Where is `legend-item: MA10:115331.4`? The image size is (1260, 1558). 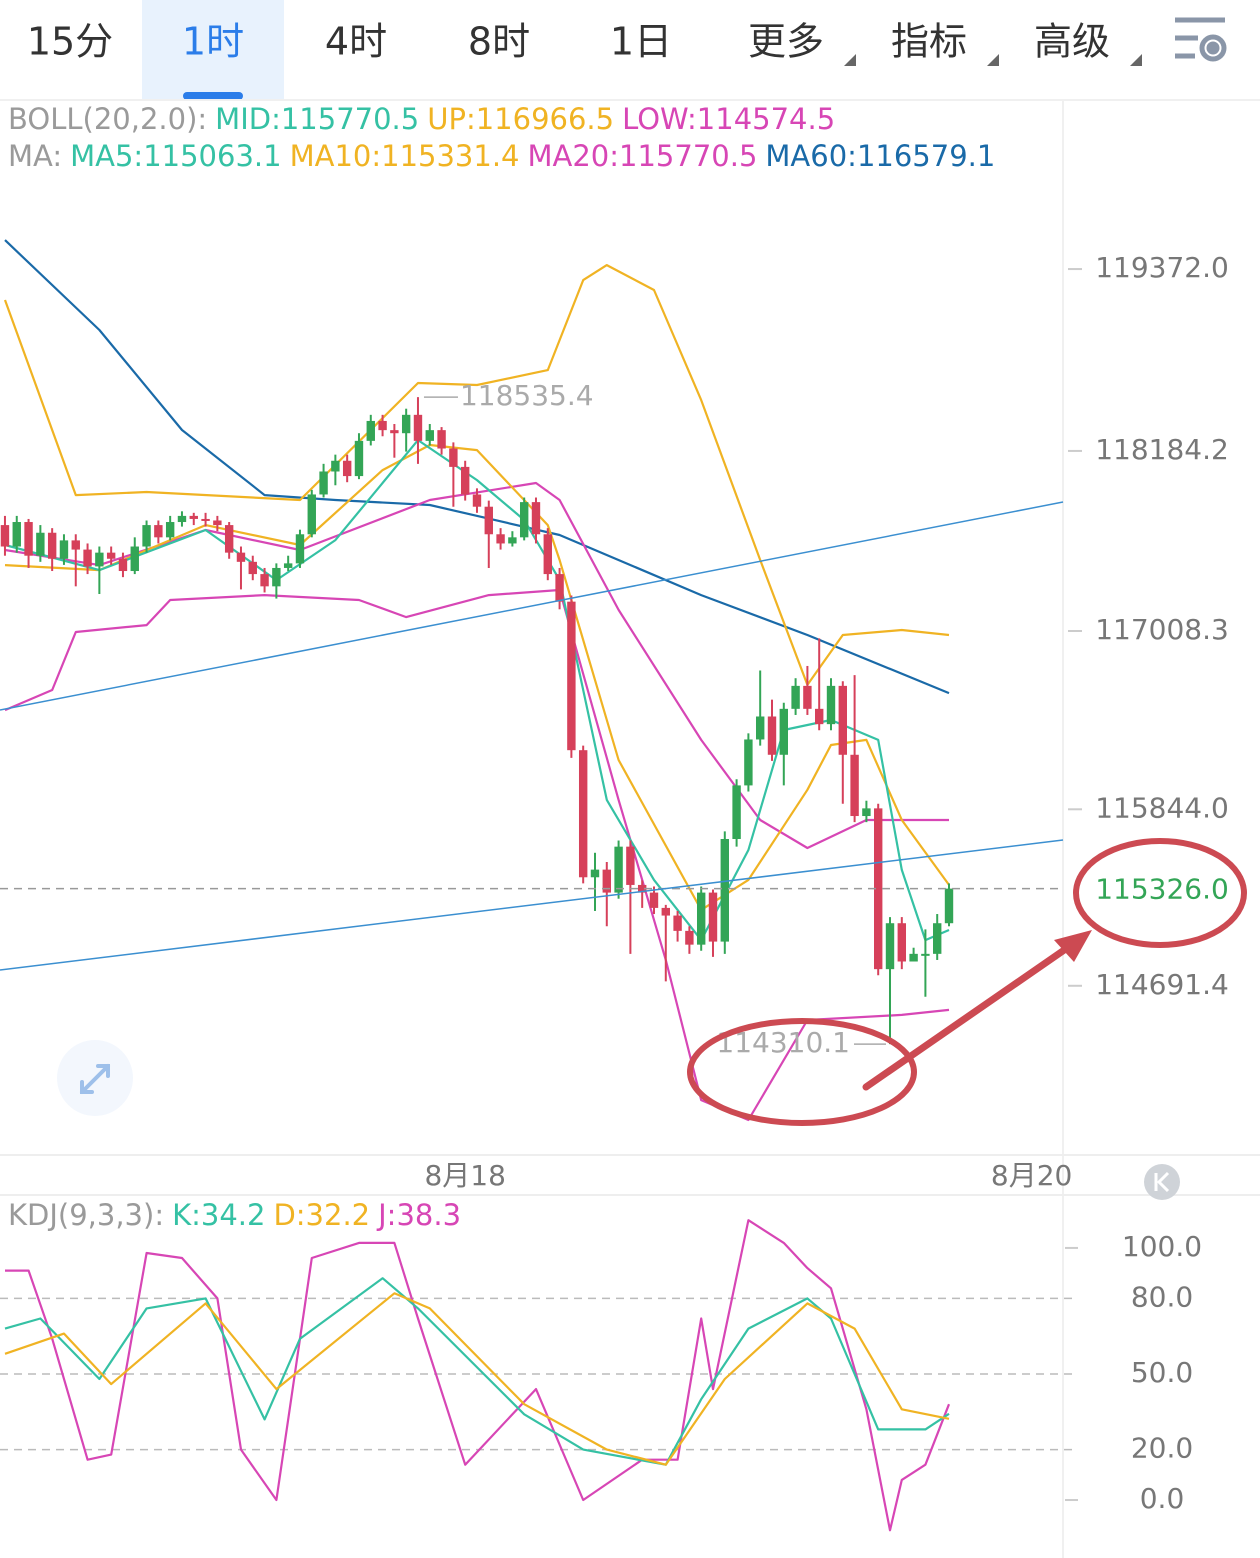
legend-item: MA10:115331.4 is located at coordinates (405, 156).